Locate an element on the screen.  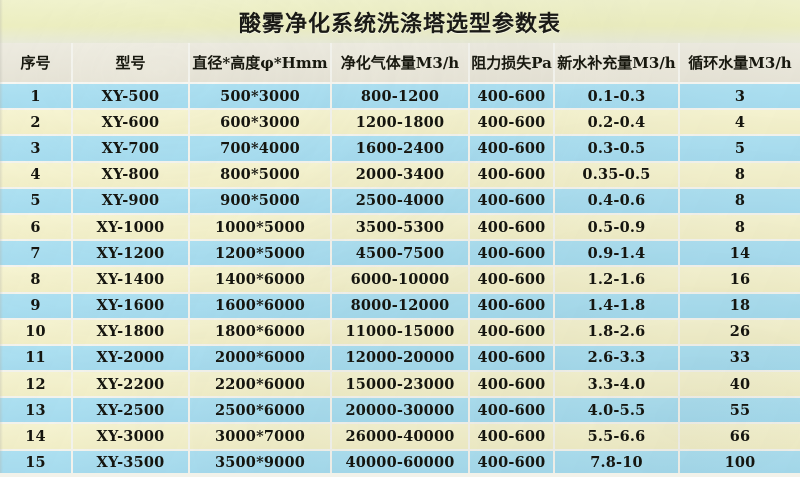
table-cell-r2-c6: 4 is located at coordinates (740, 122).